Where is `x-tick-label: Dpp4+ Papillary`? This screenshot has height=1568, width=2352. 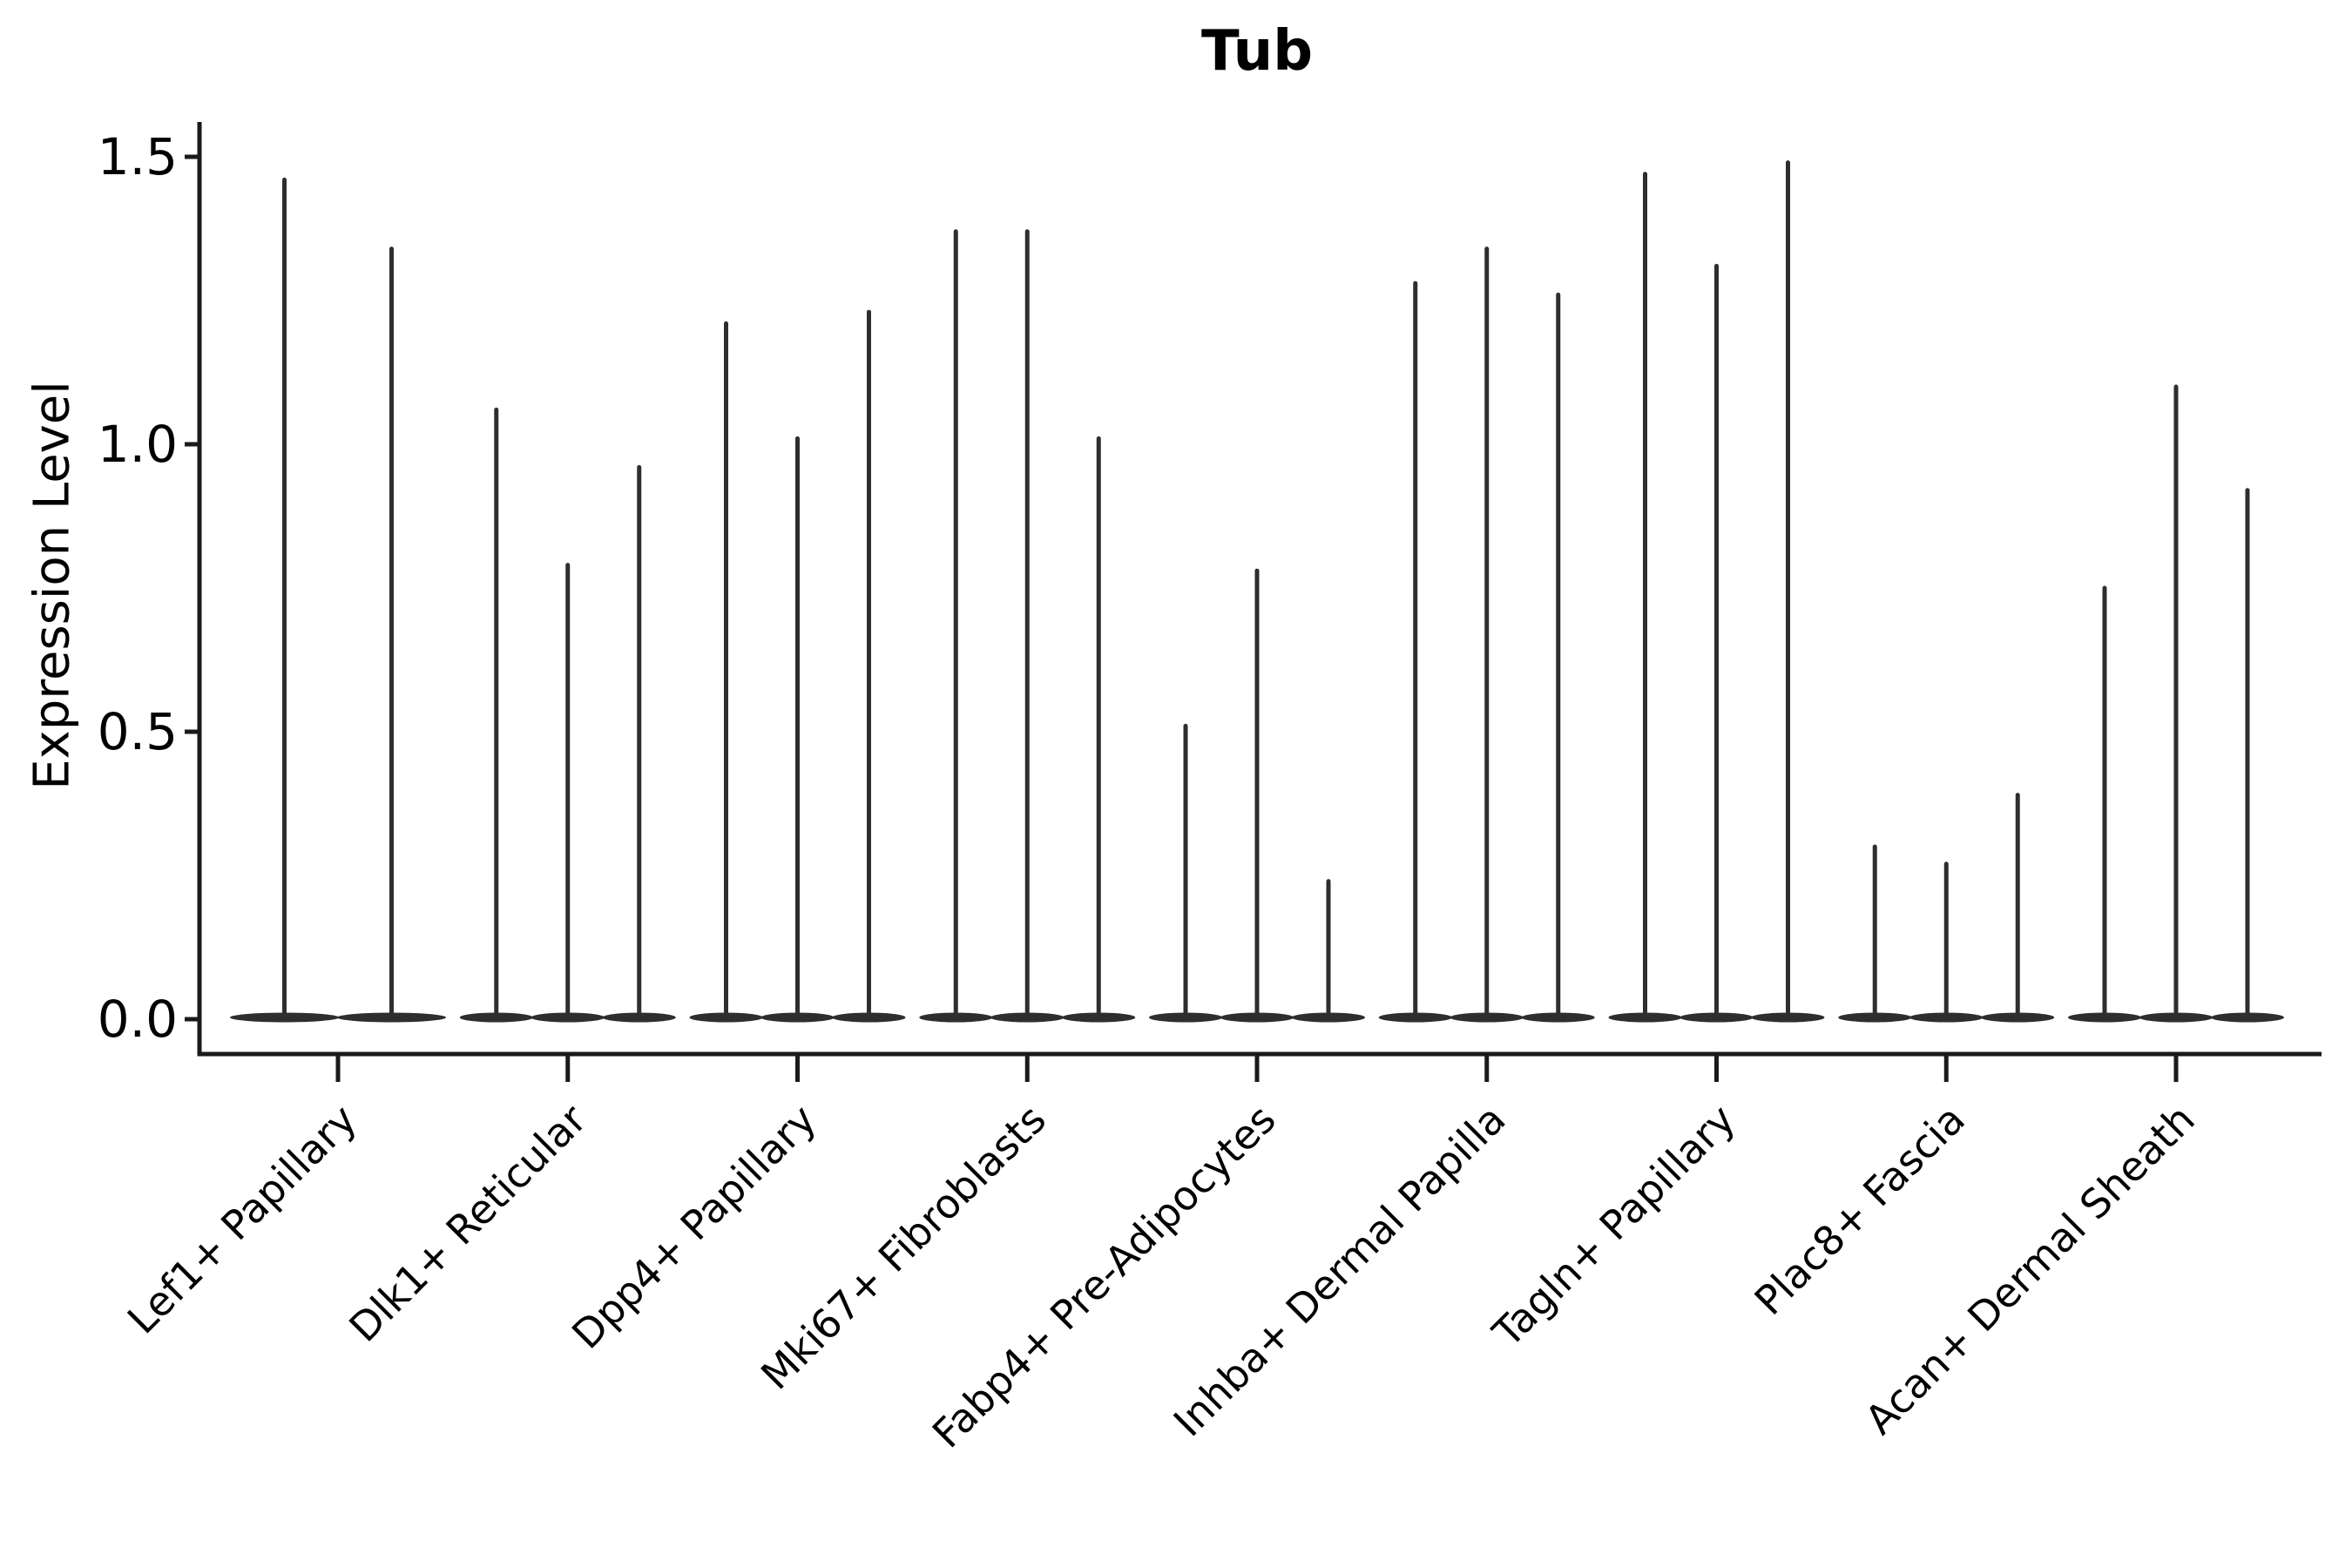 x-tick-label: Dpp4+ Papillary is located at coordinates (694, 1227).